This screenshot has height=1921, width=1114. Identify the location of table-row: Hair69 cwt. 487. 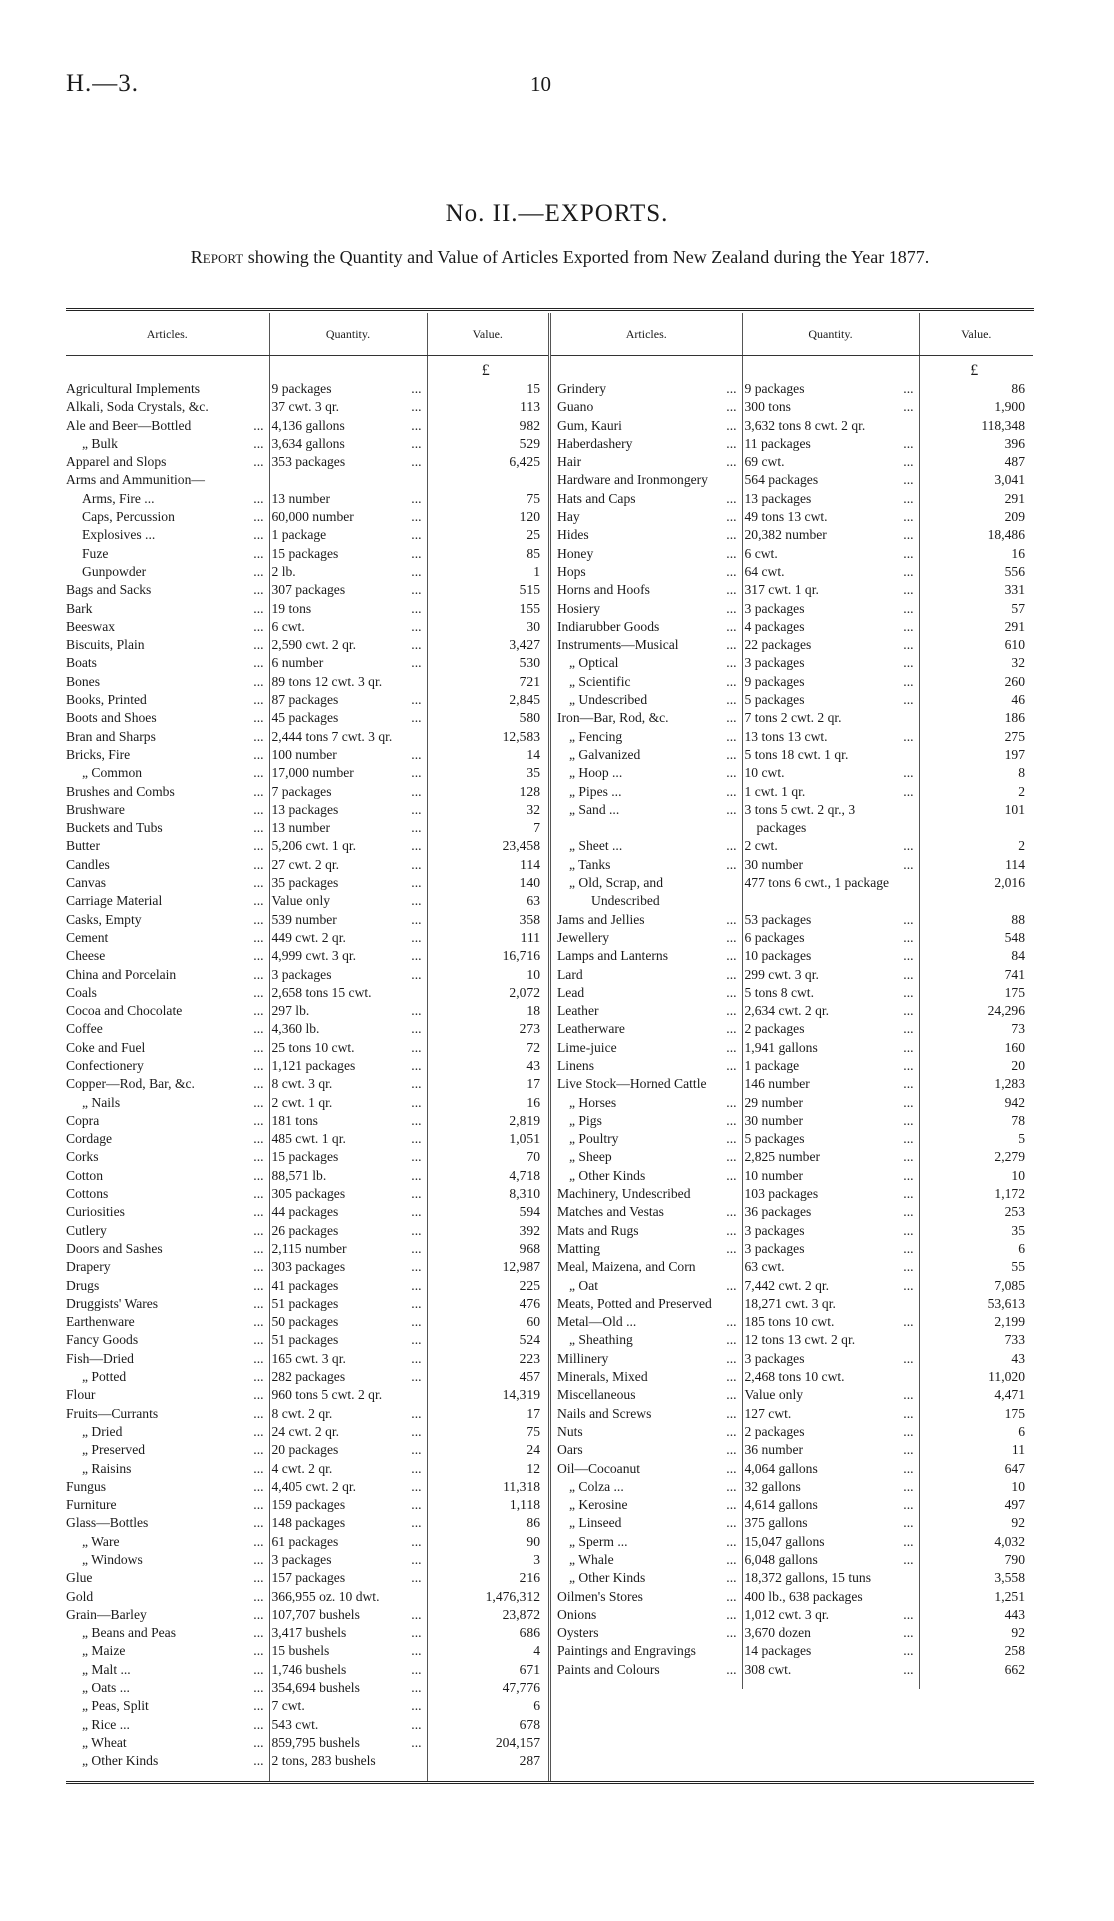
(792, 462).